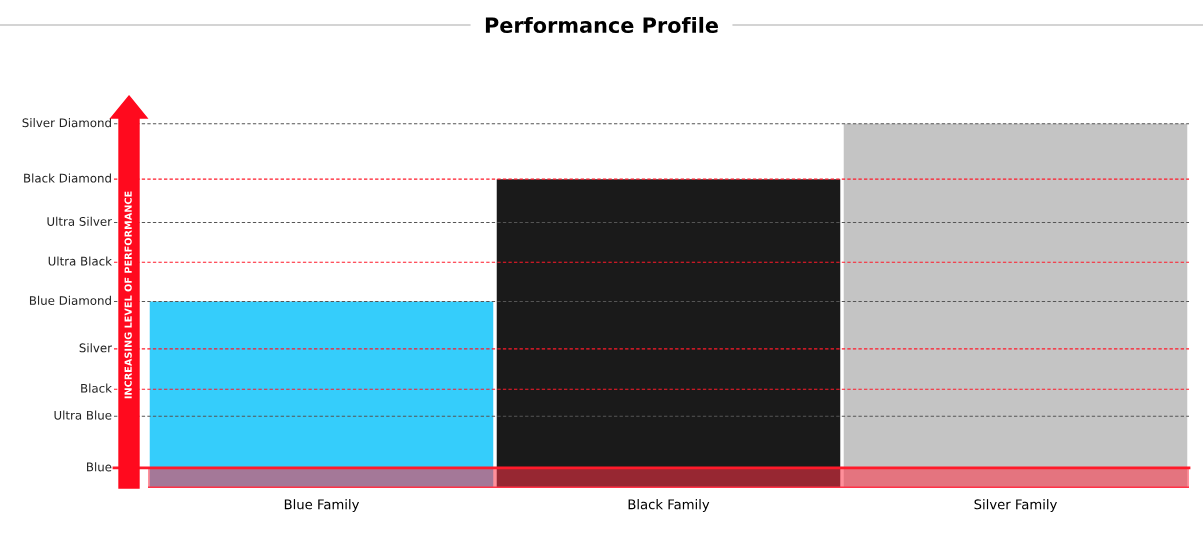  I want to click on ref-line-label: Ultra Black, so click(80, 261).